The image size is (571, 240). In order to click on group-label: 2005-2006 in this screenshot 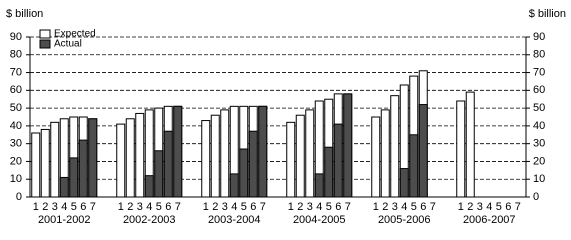, I will do `click(404, 220)`.